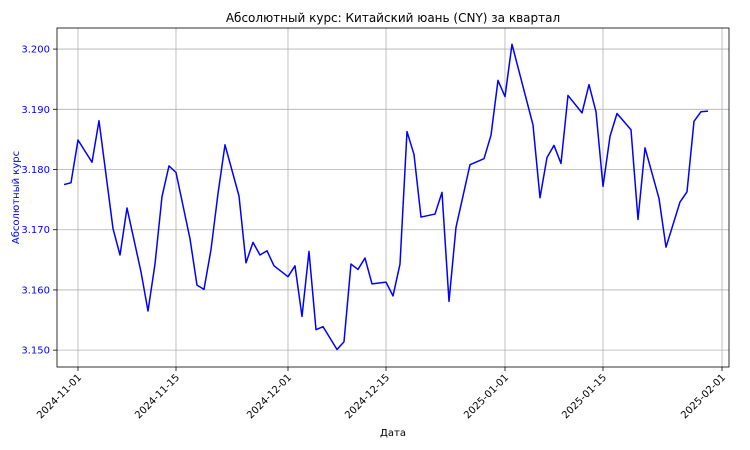 The width and height of the screenshot is (750, 450). What do you see at coordinates (35, 351) in the screenshot?
I see `y-tick-label: 3.150` at bounding box center [35, 351].